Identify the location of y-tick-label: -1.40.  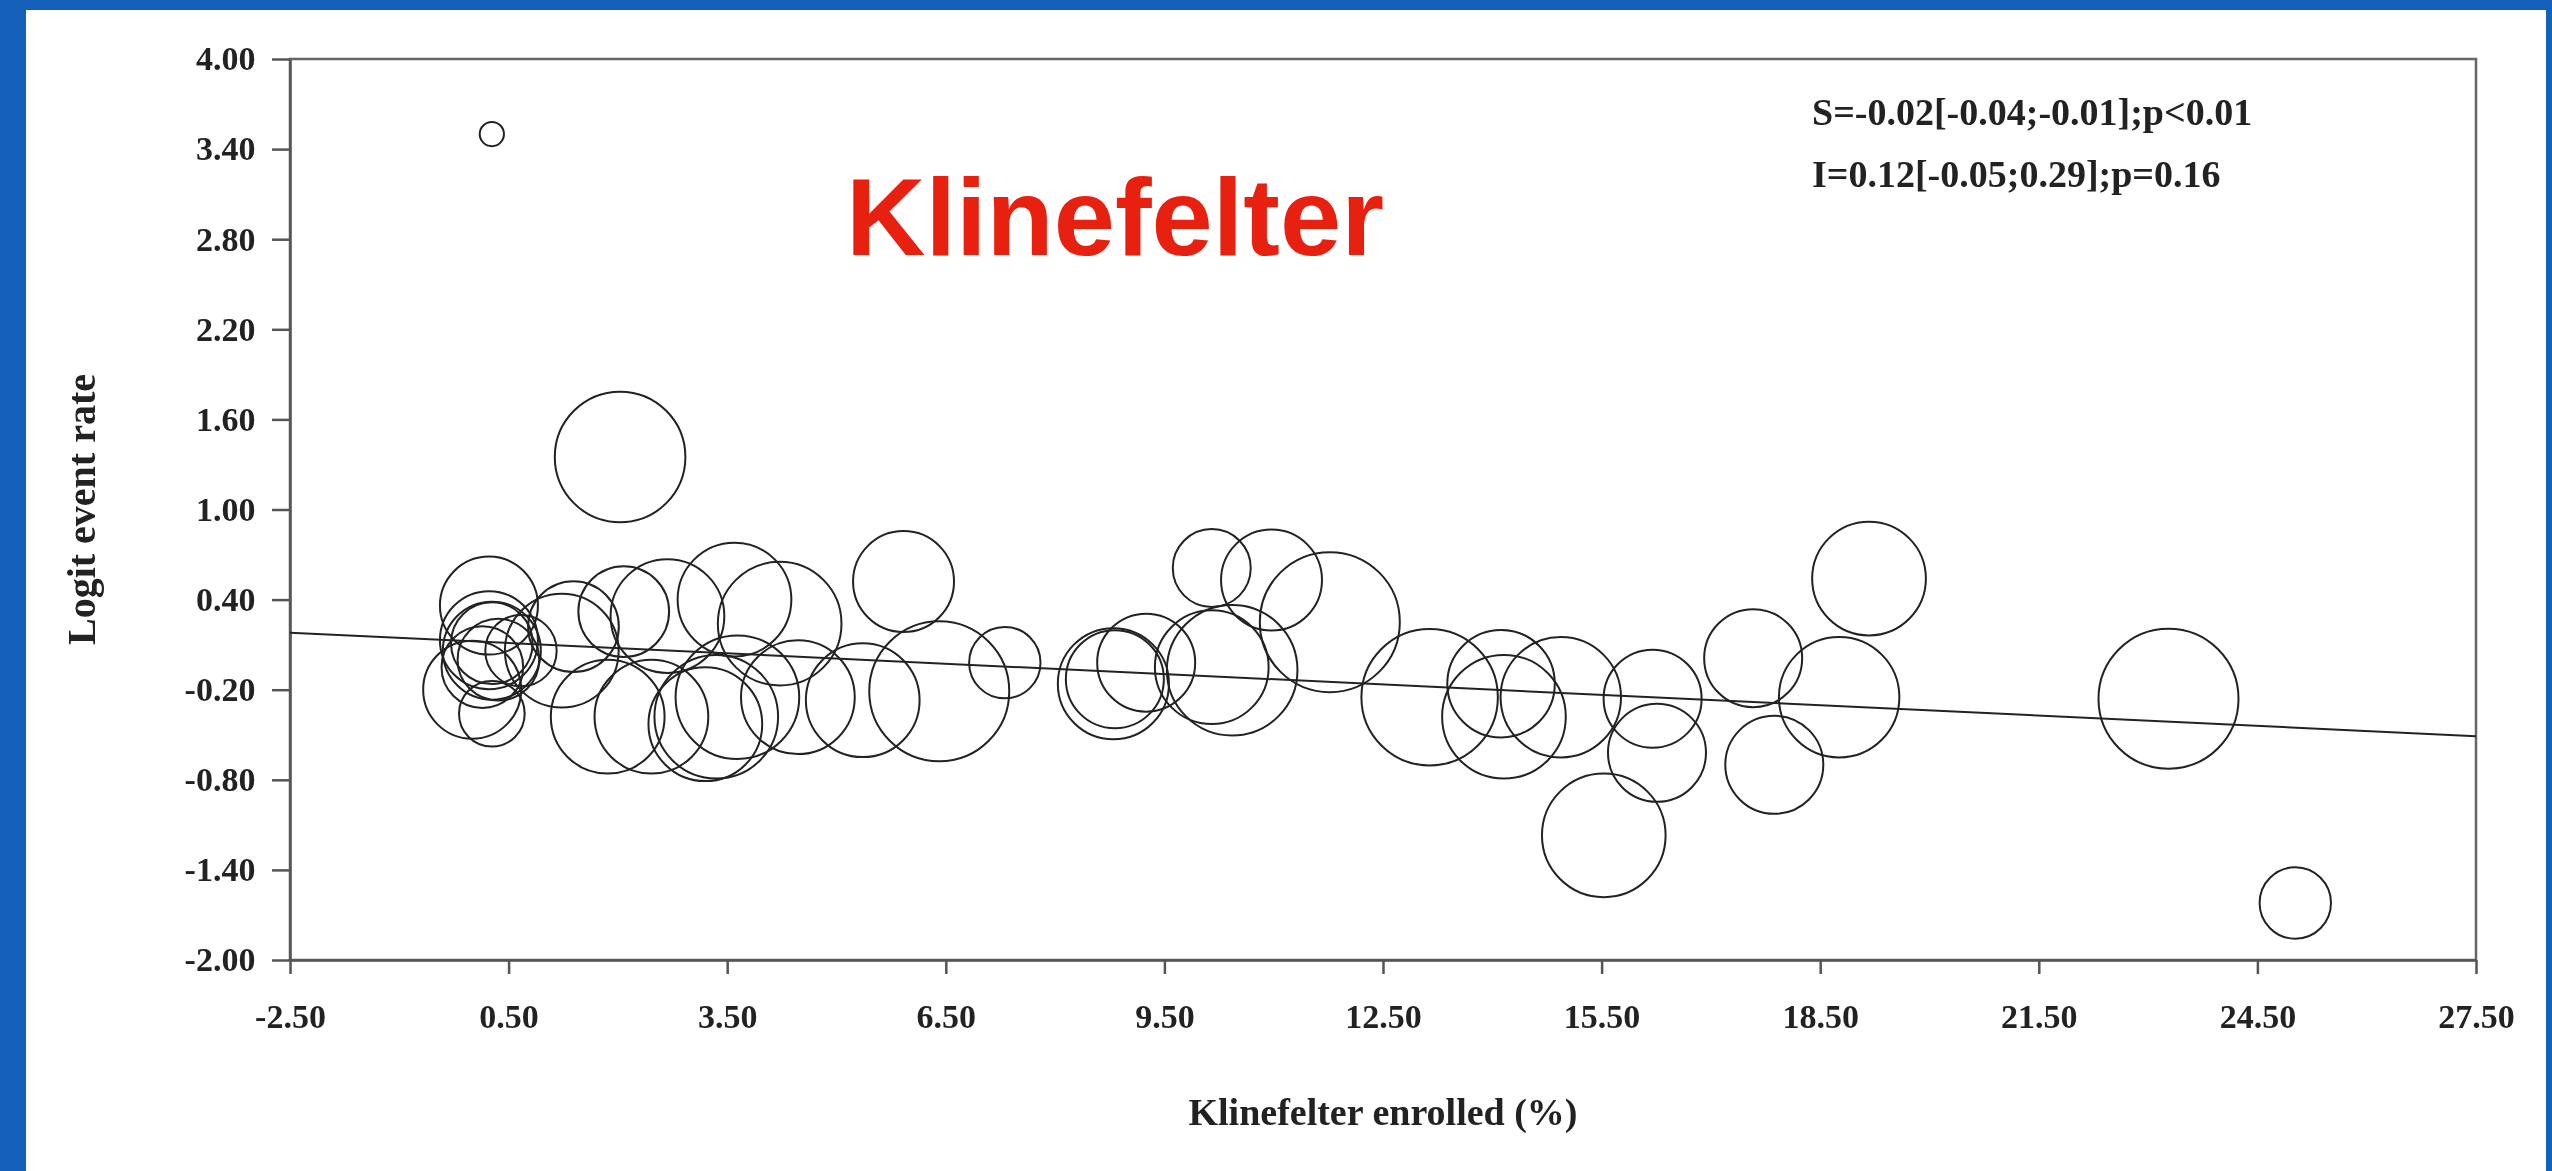
(220, 870).